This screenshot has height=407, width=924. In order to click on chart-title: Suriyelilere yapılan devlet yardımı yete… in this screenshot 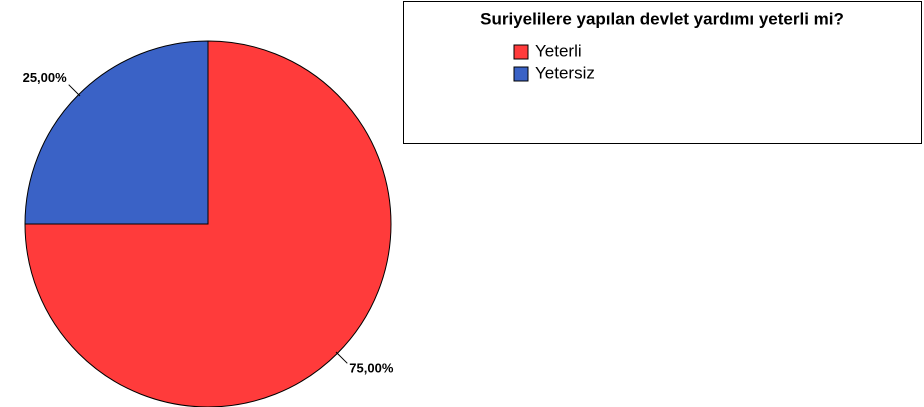, I will do `click(662, 18)`.